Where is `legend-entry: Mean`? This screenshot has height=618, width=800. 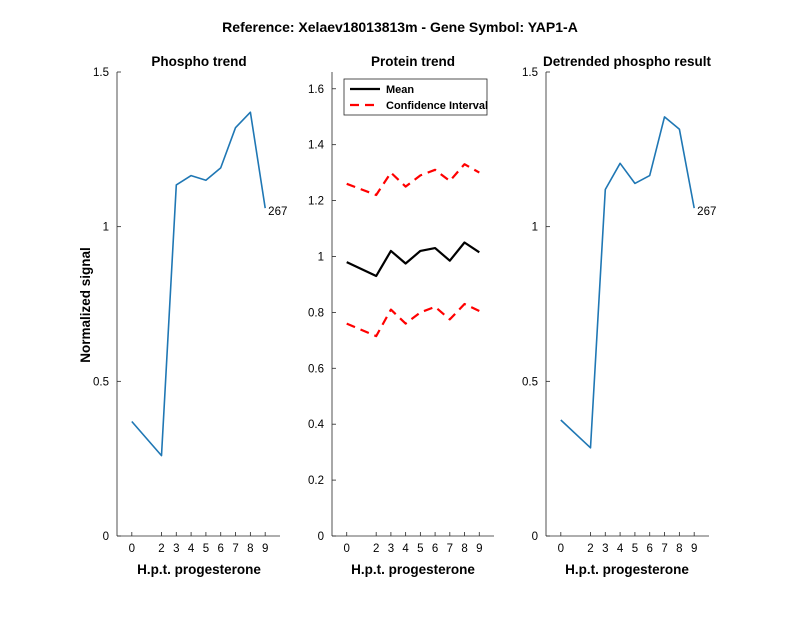 legend-entry: Mean is located at coordinates (400, 90).